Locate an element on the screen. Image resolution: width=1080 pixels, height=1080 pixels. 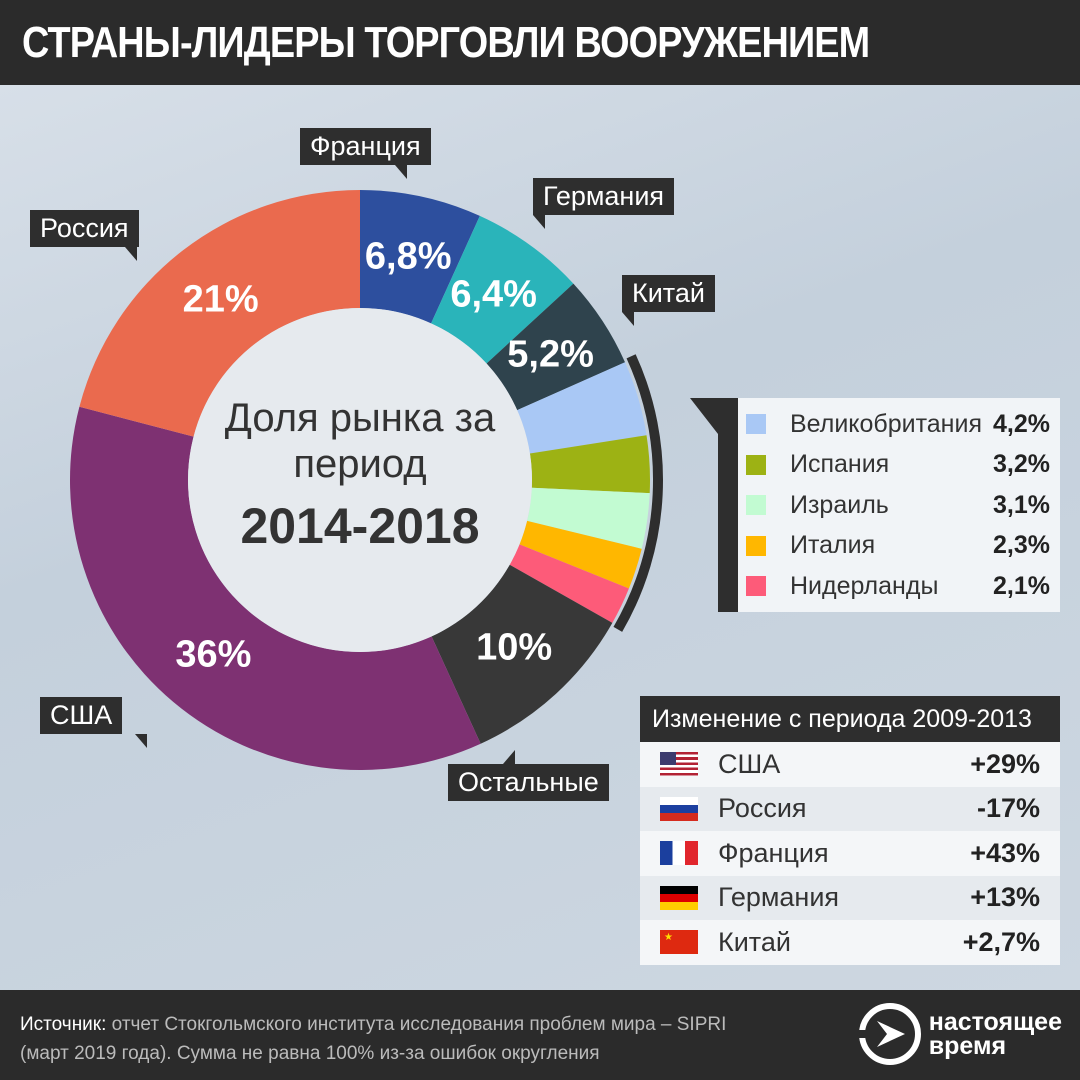
legend-value: 2,3% is located at coordinates (1021, 545).